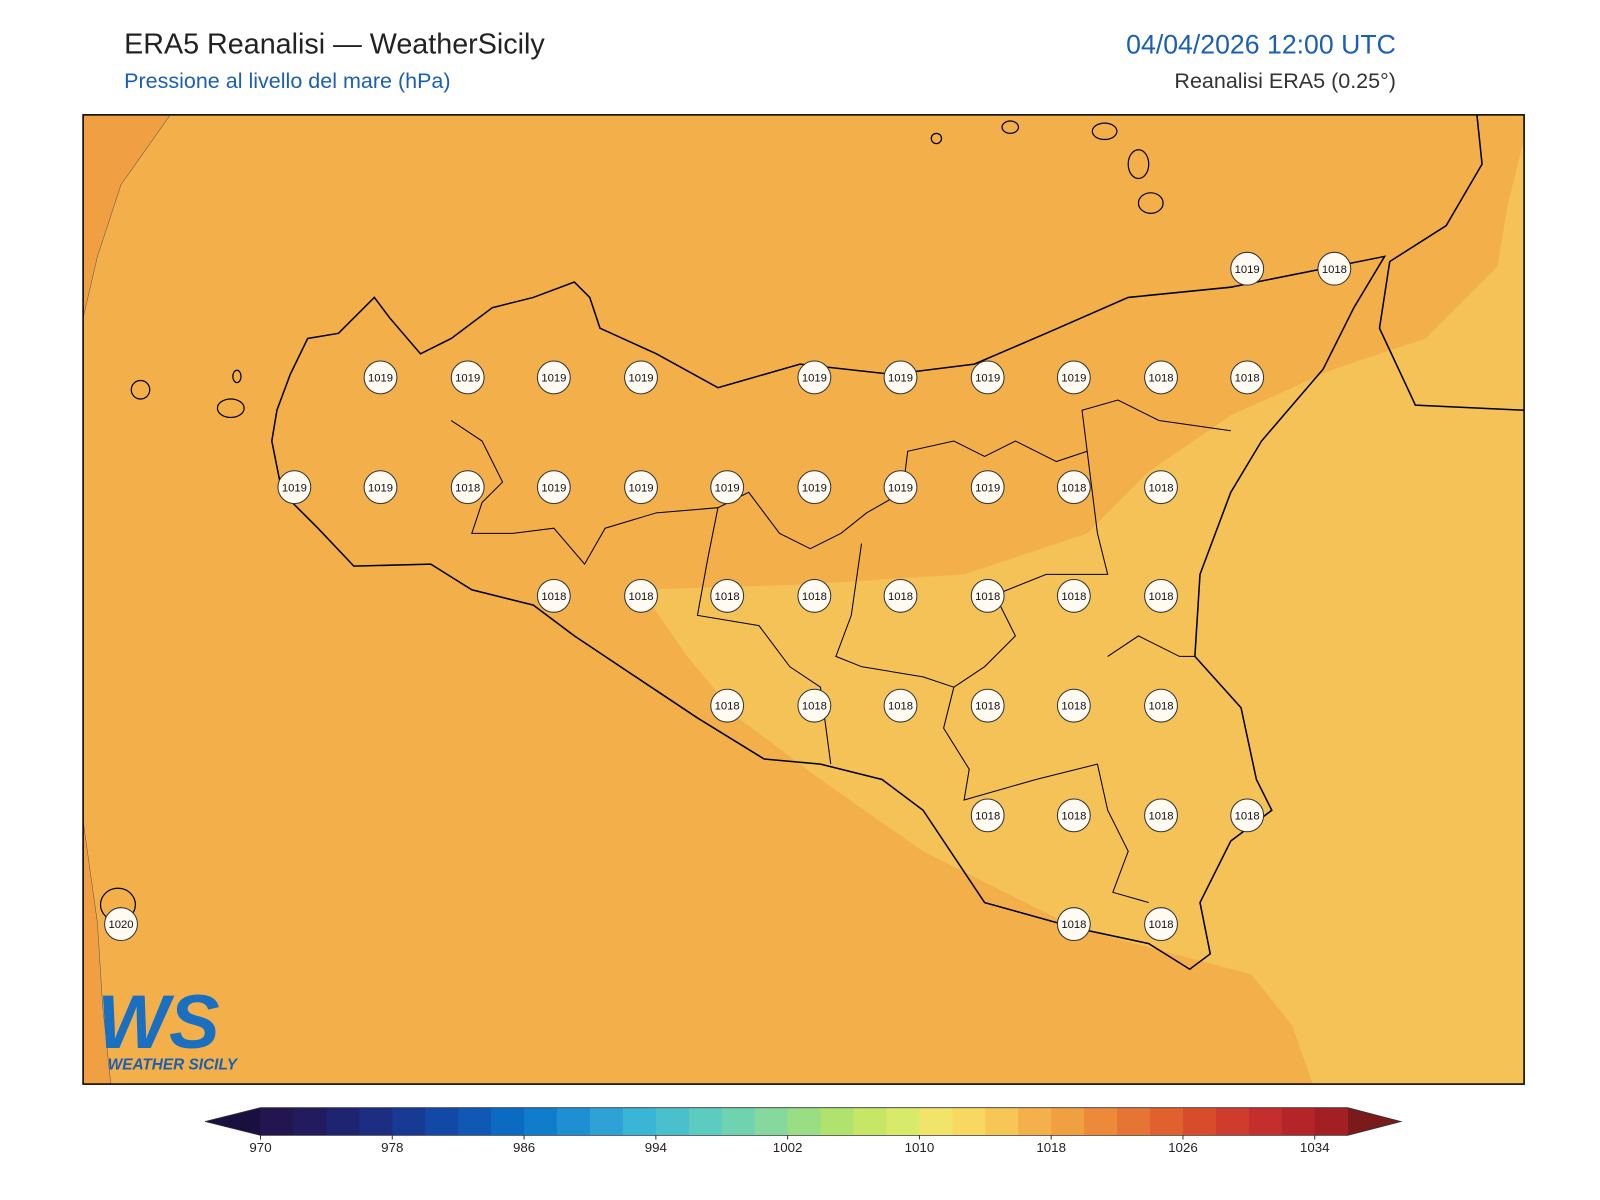  I want to click on coastline, so click(1451, 263).